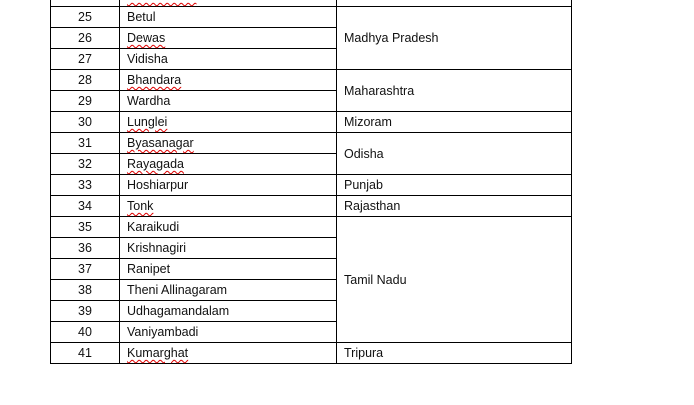  I want to click on row-number: 26, so click(85, 38).